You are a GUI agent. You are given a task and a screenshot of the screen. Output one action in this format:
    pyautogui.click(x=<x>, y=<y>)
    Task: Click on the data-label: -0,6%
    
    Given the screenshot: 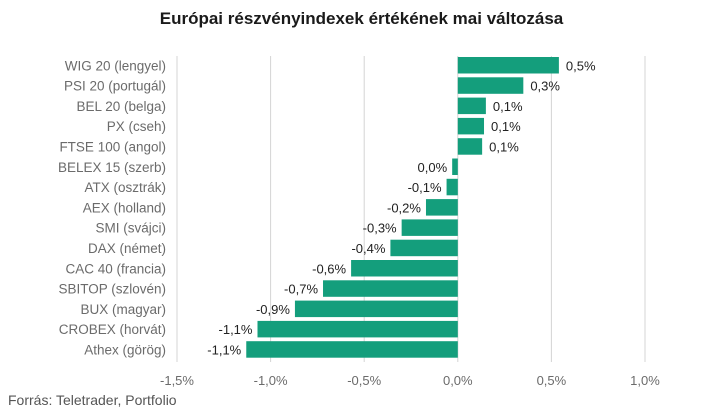 What is the action you would take?
    pyautogui.click(x=329, y=268)
    